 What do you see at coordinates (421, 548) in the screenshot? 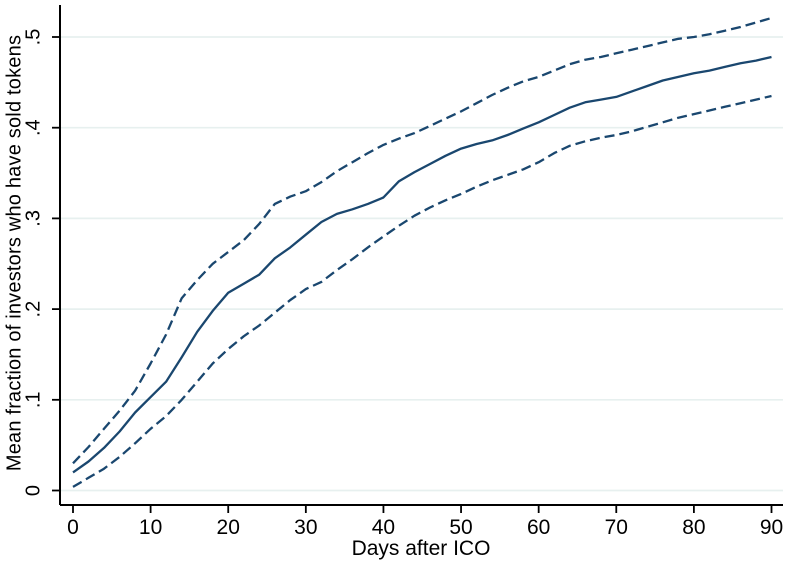
I see `x-axis-title: Days after ICO` at bounding box center [421, 548].